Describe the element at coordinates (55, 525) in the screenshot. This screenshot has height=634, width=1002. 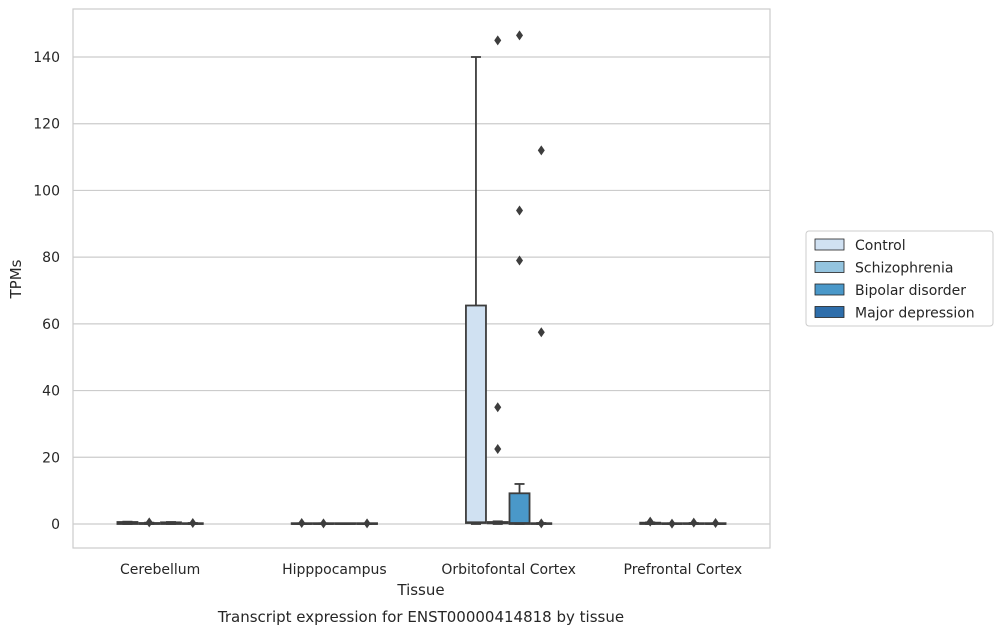
I see `y-tick-label: 0` at that location.